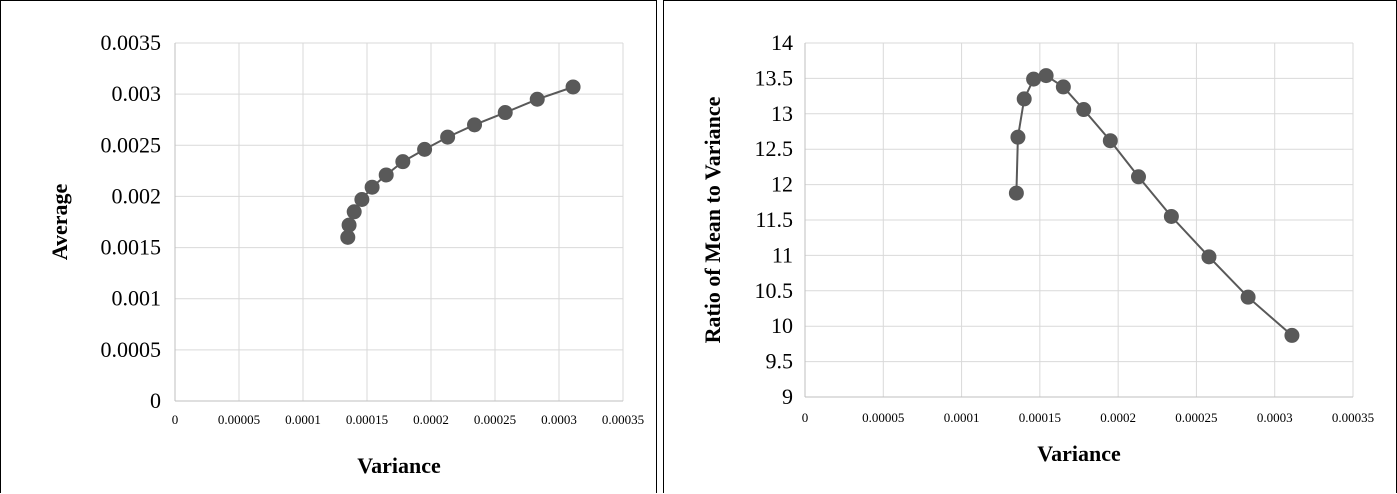  What do you see at coordinates (774, 290) in the screenshot?
I see `y-tick-label: 10.5` at bounding box center [774, 290].